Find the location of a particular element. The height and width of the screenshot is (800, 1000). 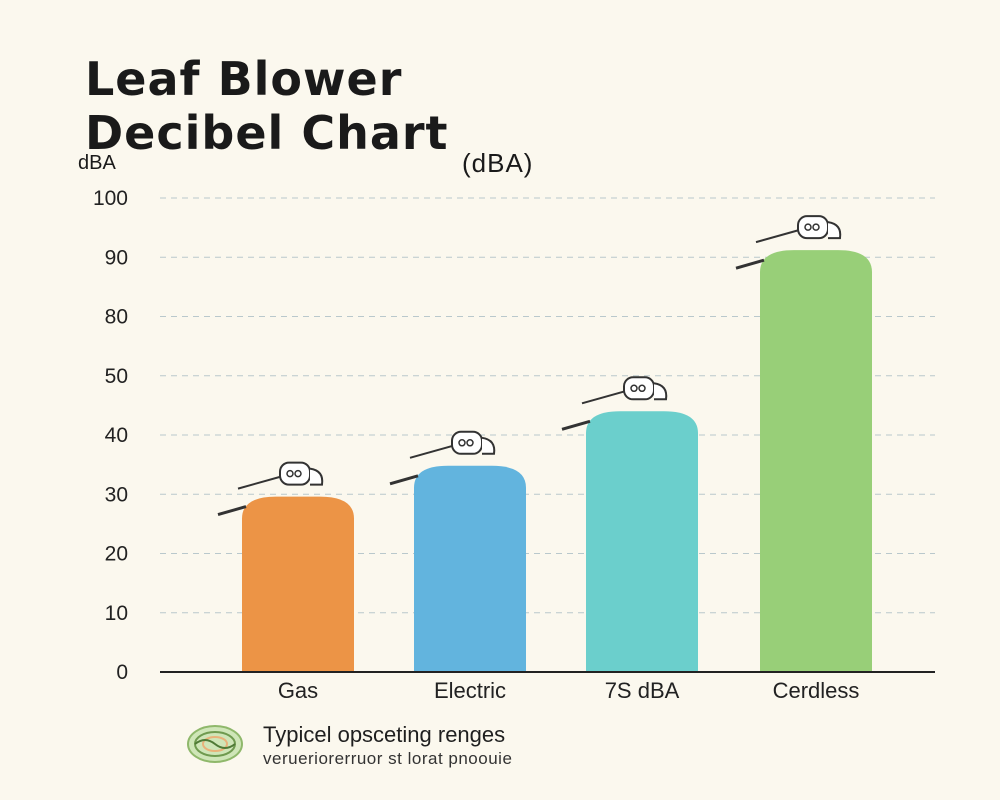

y-tick-label: 20 is located at coordinates (116, 554).